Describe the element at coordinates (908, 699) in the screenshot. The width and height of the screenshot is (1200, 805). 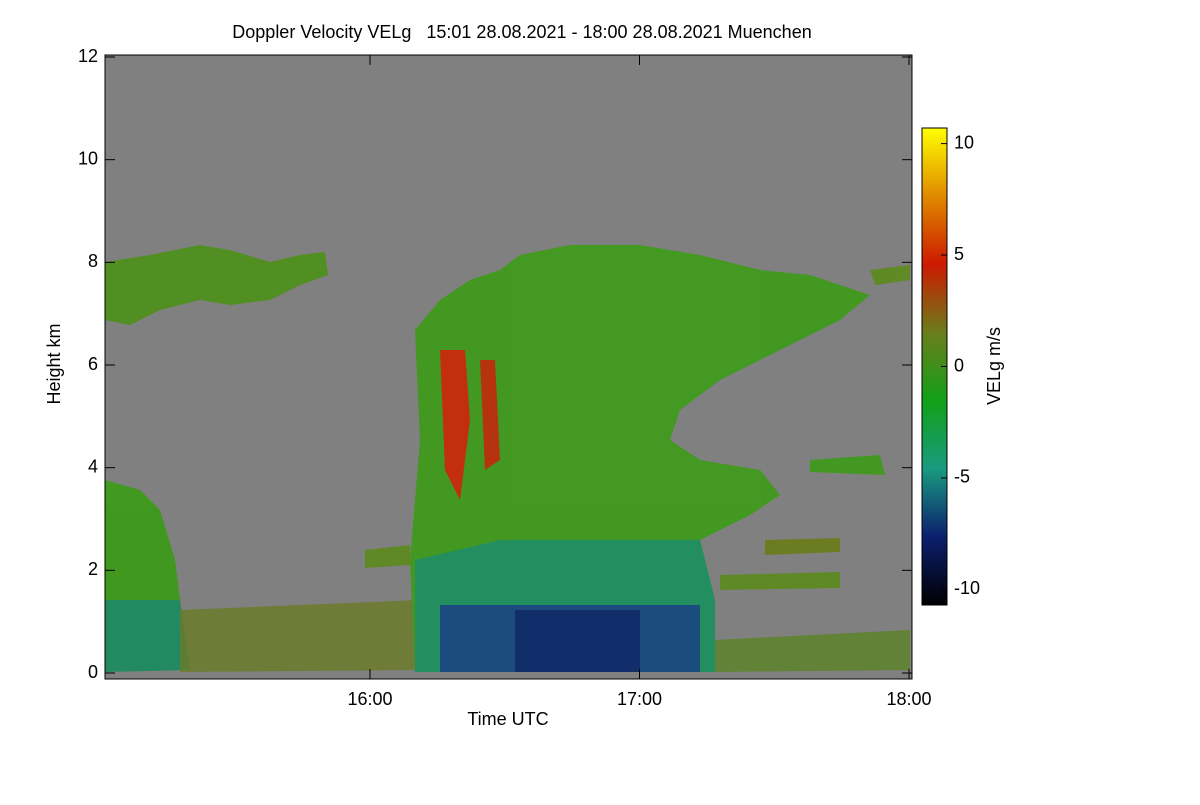
I see `x-tick-label: 18:00` at that location.